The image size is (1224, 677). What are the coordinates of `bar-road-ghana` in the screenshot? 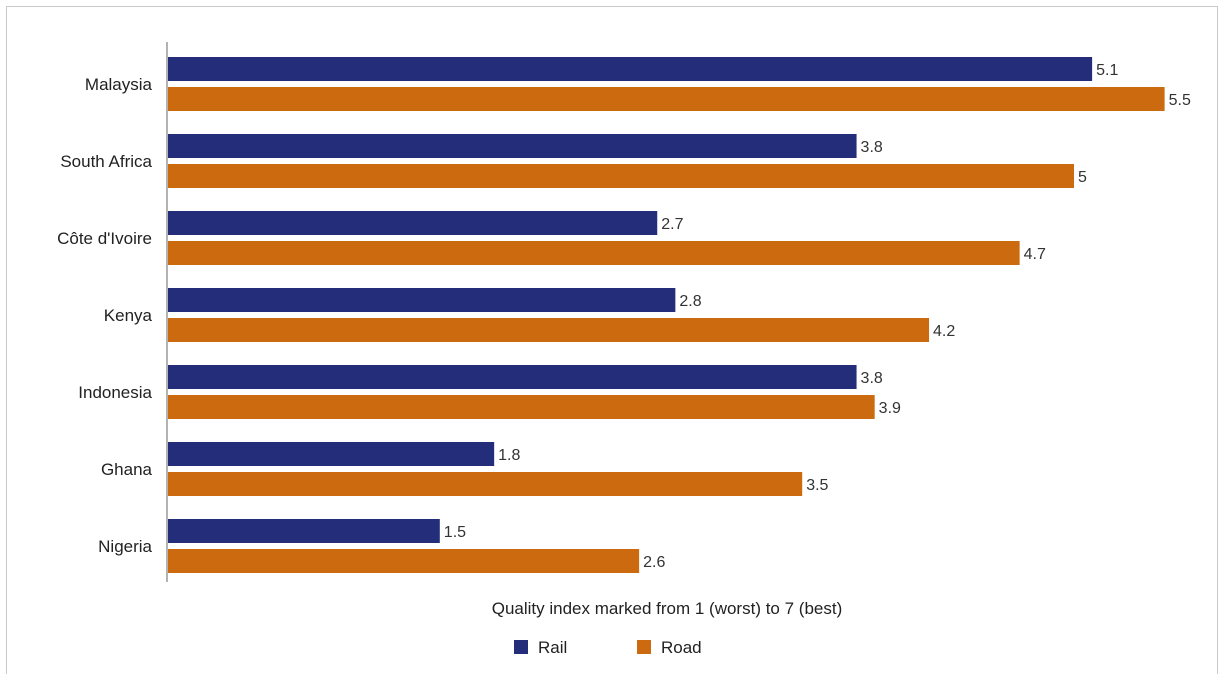 It's located at (485, 484).